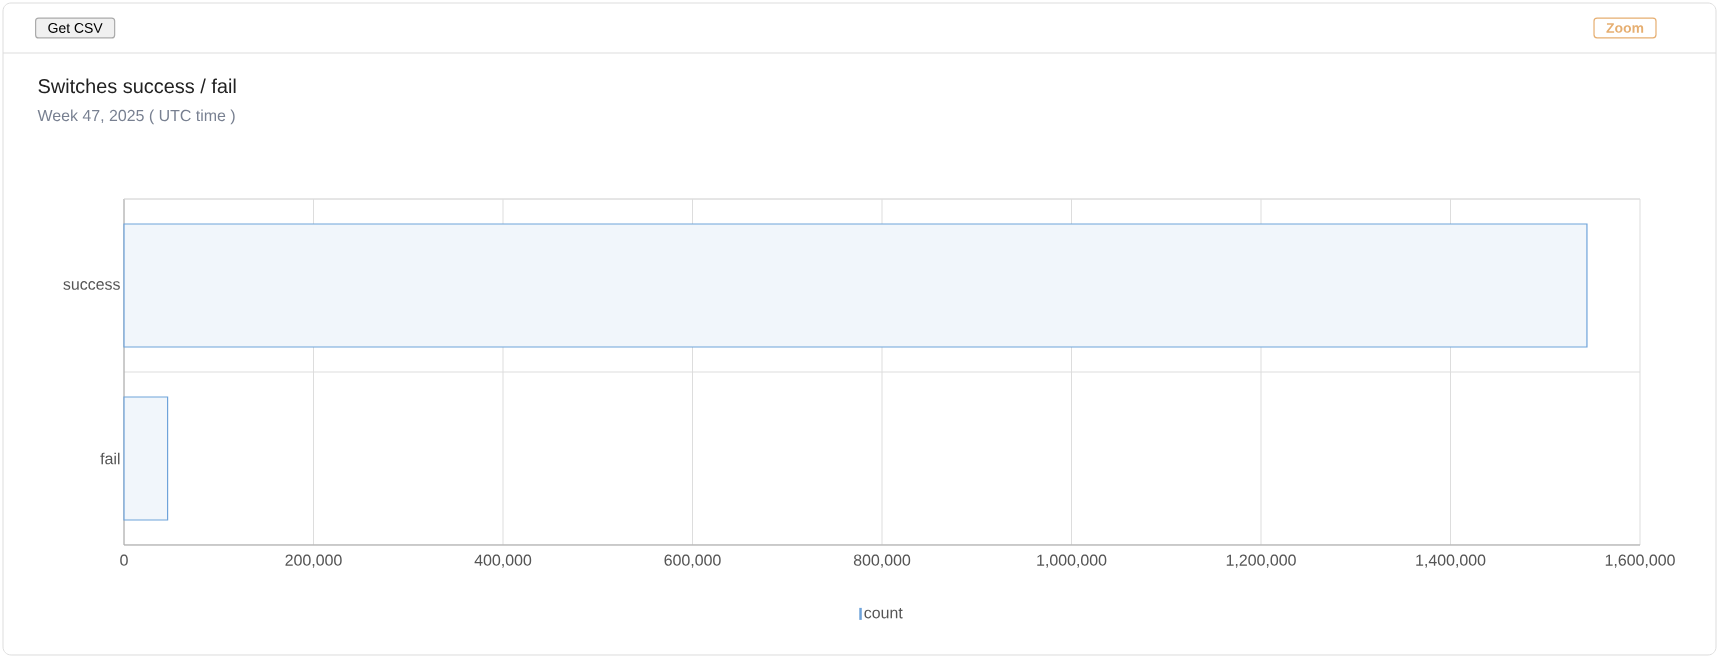 The image size is (1719, 658). What do you see at coordinates (503, 561) in the screenshot?
I see `x-tick-label: 400,000` at bounding box center [503, 561].